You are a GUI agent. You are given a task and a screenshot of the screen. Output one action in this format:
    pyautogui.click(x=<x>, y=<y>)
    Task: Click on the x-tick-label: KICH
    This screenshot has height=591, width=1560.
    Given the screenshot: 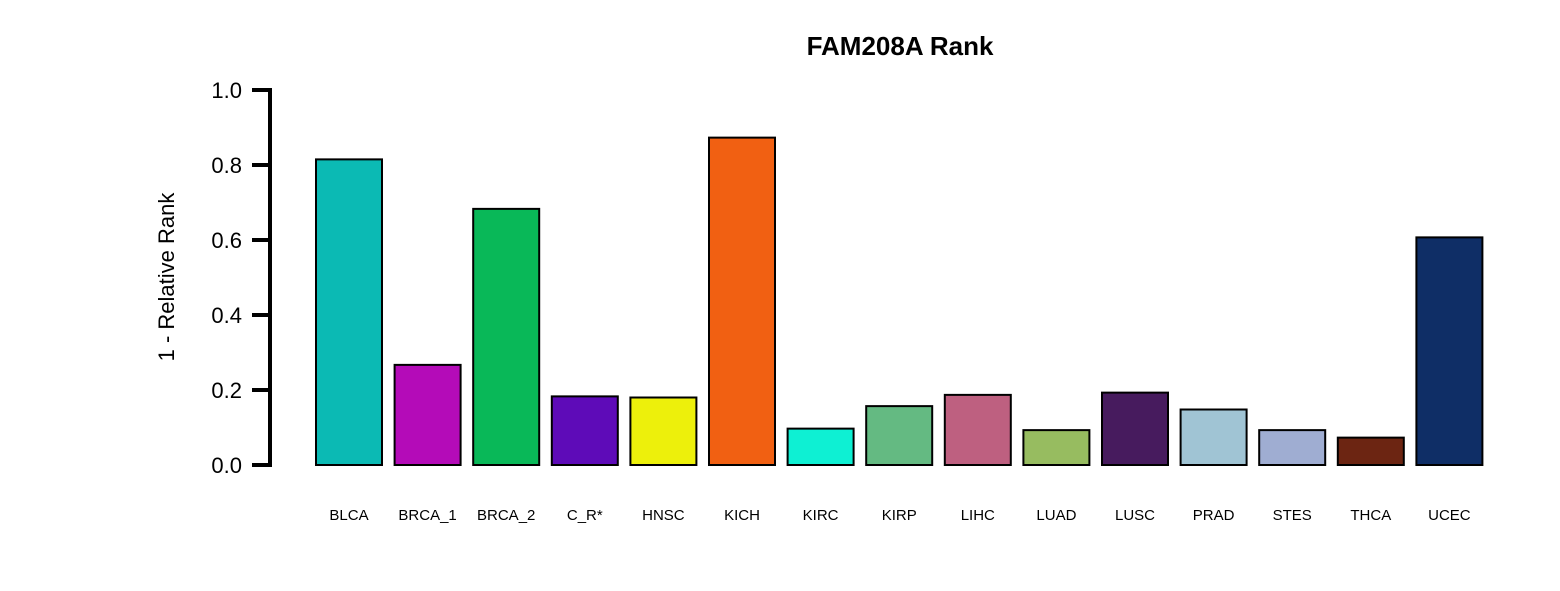 What is the action you would take?
    pyautogui.click(x=742, y=515)
    